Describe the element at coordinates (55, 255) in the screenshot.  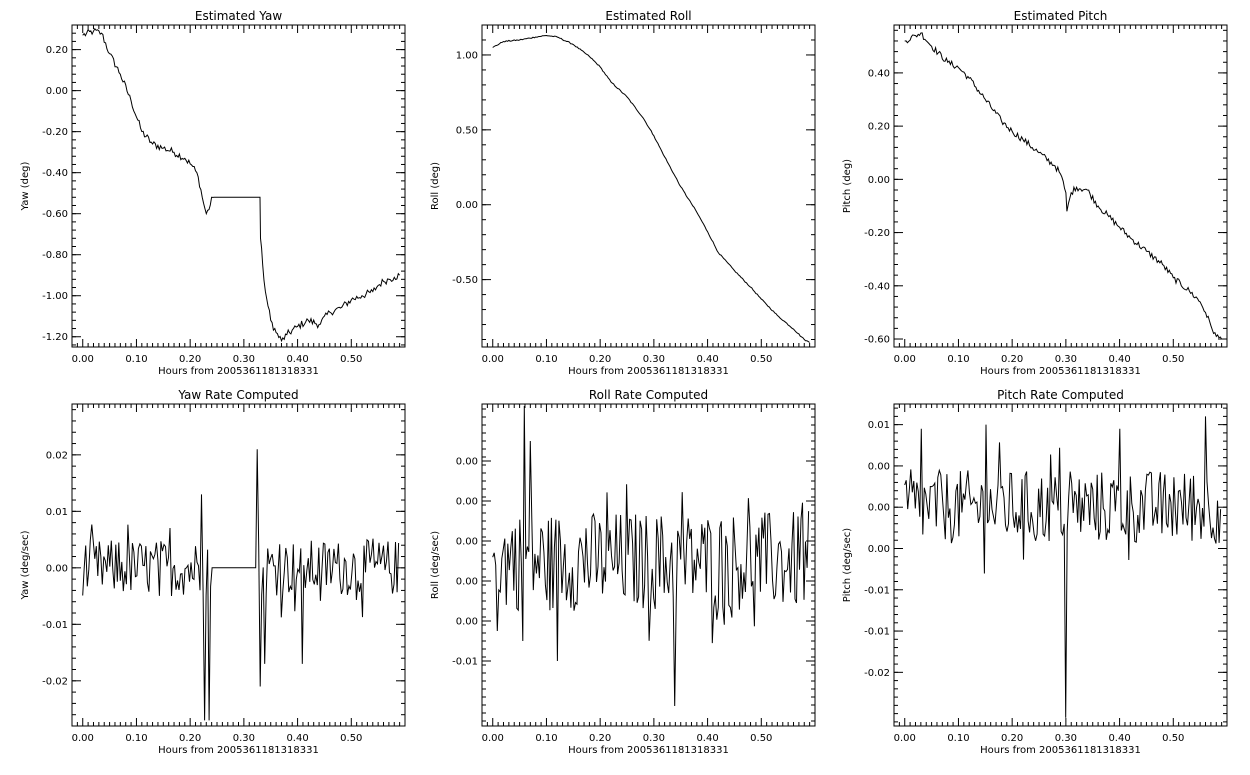
I see `y-tick-label: -0.80` at that location.